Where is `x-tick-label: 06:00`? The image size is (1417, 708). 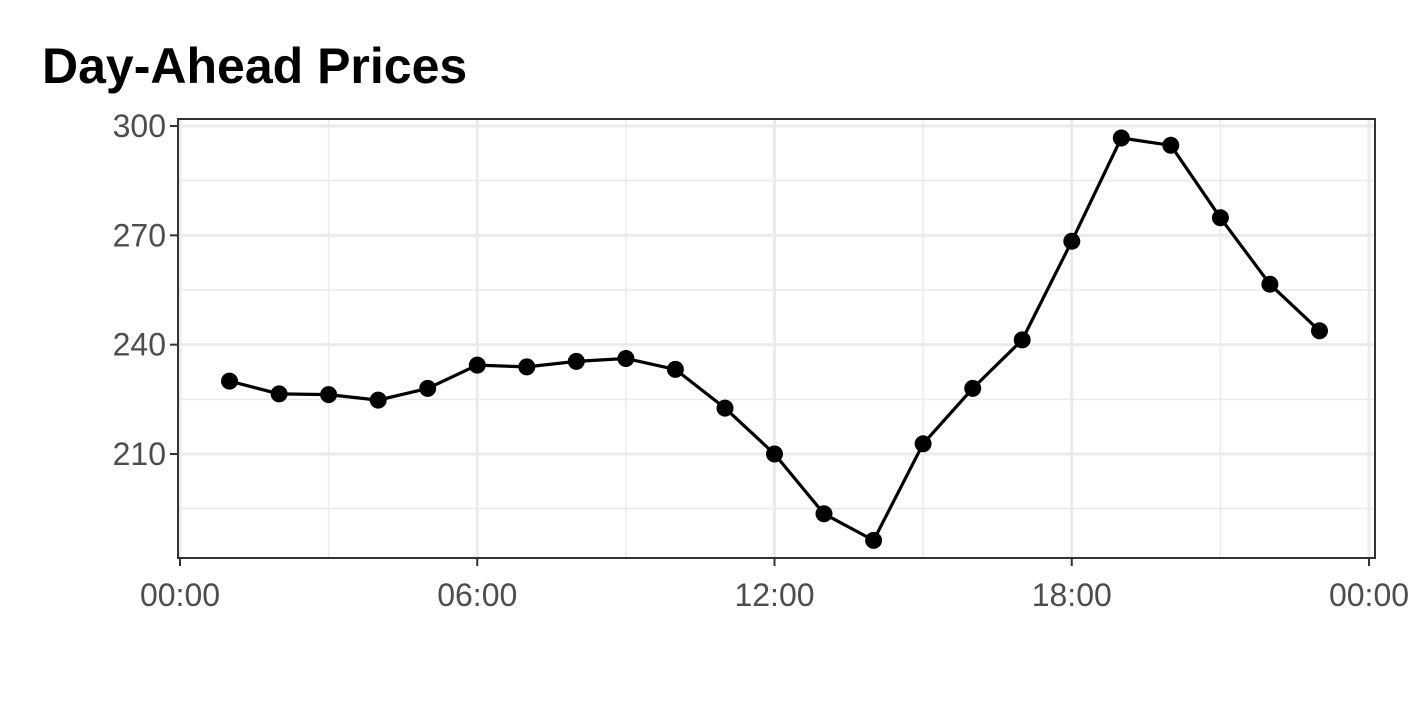
x-tick-label: 06:00 is located at coordinates (477, 595).